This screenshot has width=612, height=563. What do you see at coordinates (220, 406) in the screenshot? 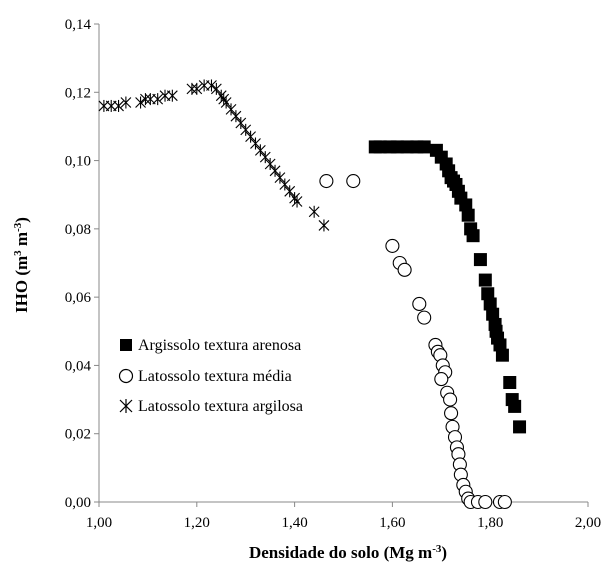
I see `legend-label-latossolo-argilosa: Latossolo textura argilosa` at bounding box center [220, 406].